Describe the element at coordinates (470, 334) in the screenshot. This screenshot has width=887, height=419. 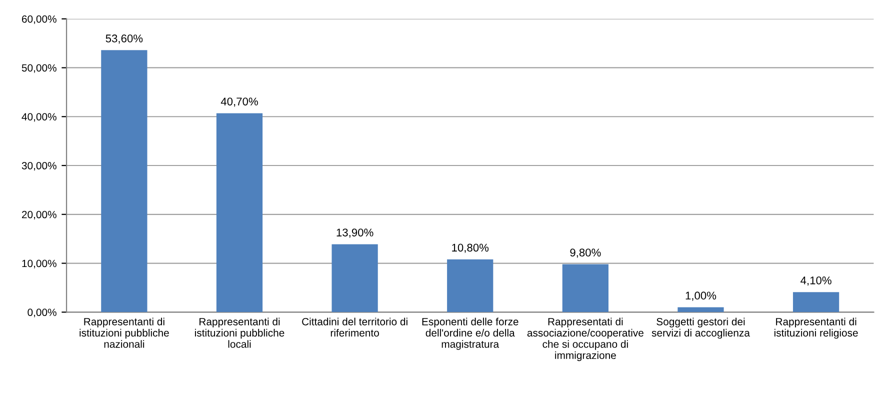
I see `x-tick-label: Esponenti delle forze dell'ordine e/o della magistratura` at that location.